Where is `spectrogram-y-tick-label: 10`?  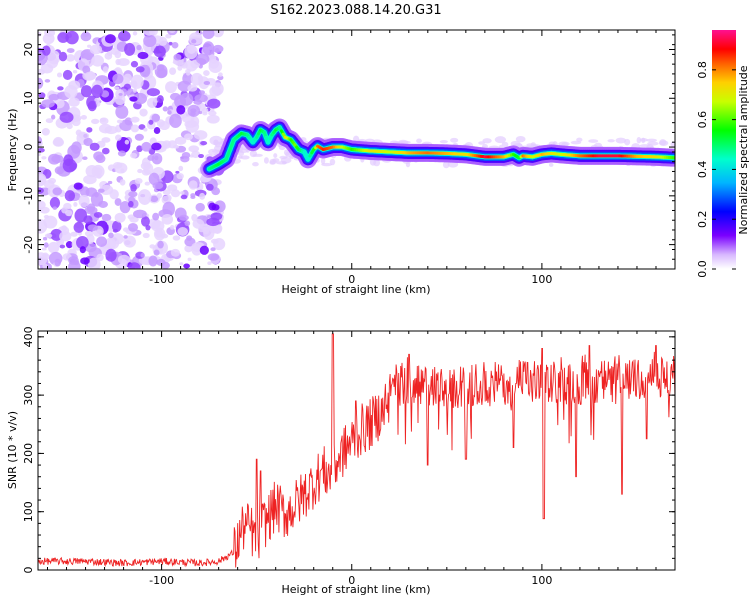
spectrogram-y-tick-label: 10 is located at coordinates (28, 98).